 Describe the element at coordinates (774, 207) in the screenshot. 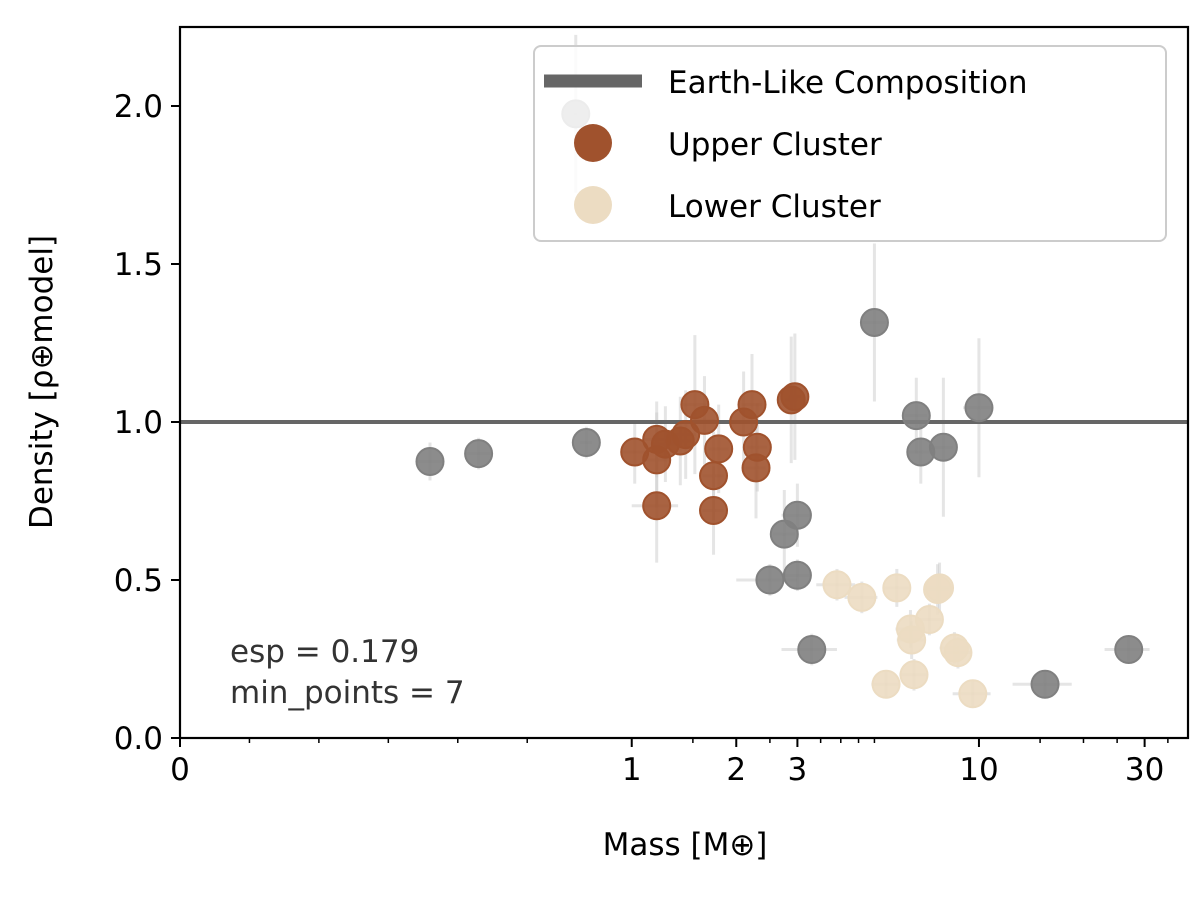

I see `legend-label-lower: Lower Cluster` at that location.